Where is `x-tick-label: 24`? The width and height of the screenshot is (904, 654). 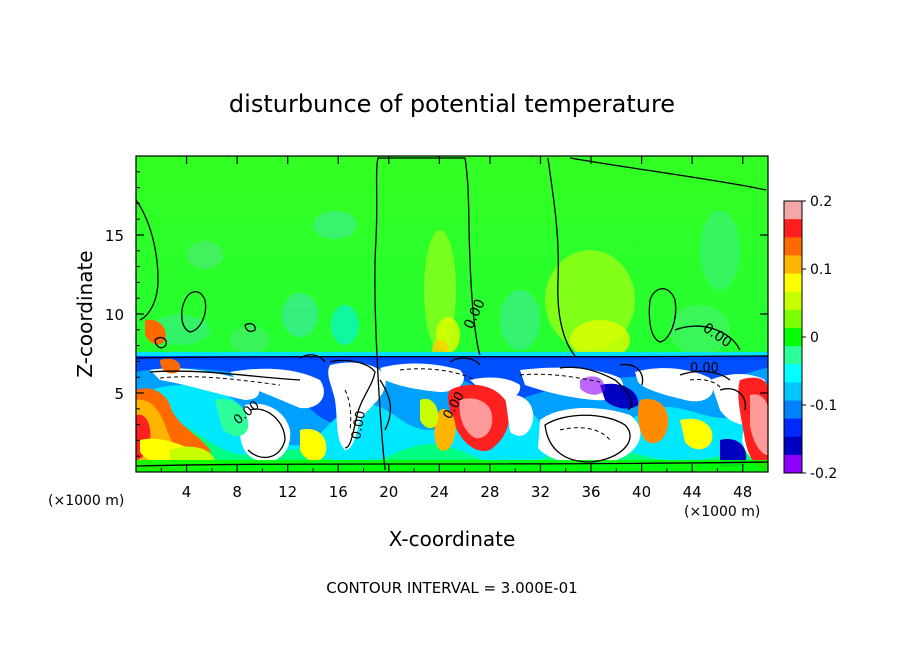
x-tick-label: 24 is located at coordinates (439, 492).